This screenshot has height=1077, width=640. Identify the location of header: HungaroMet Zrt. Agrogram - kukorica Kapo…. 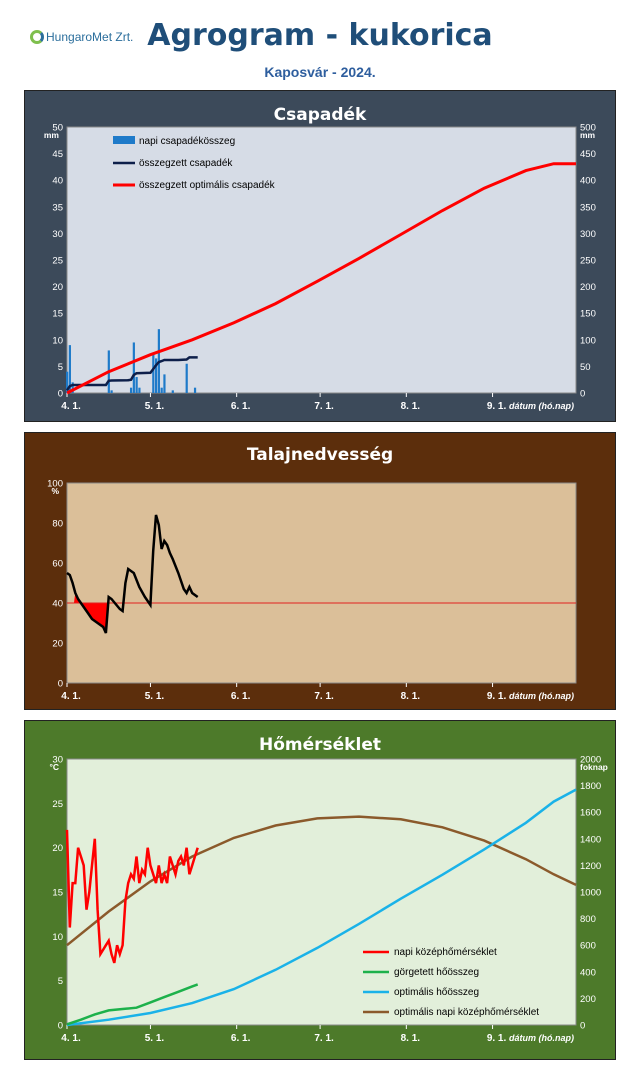
(320, 45).